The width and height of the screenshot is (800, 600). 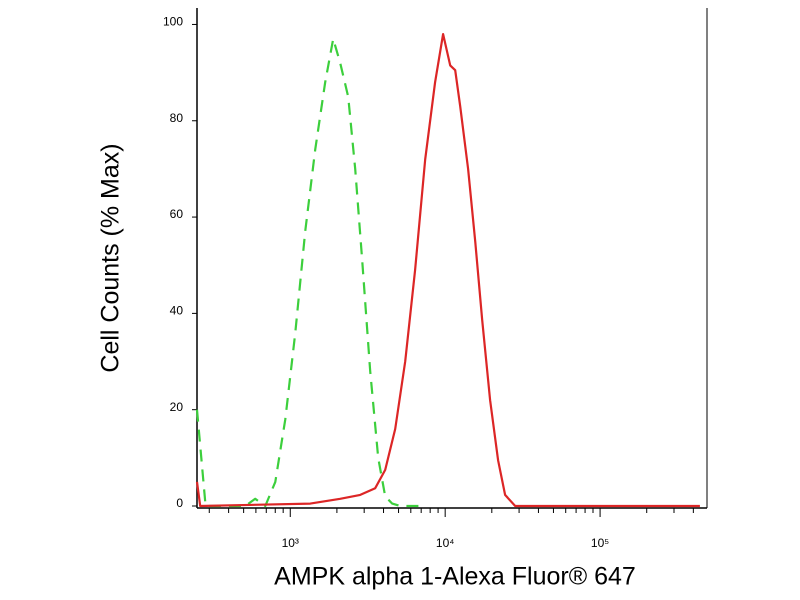 What do you see at coordinates (445, 543) in the screenshot?
I see `x-tick-label: 10⁴` at bounding box center [445, 543].